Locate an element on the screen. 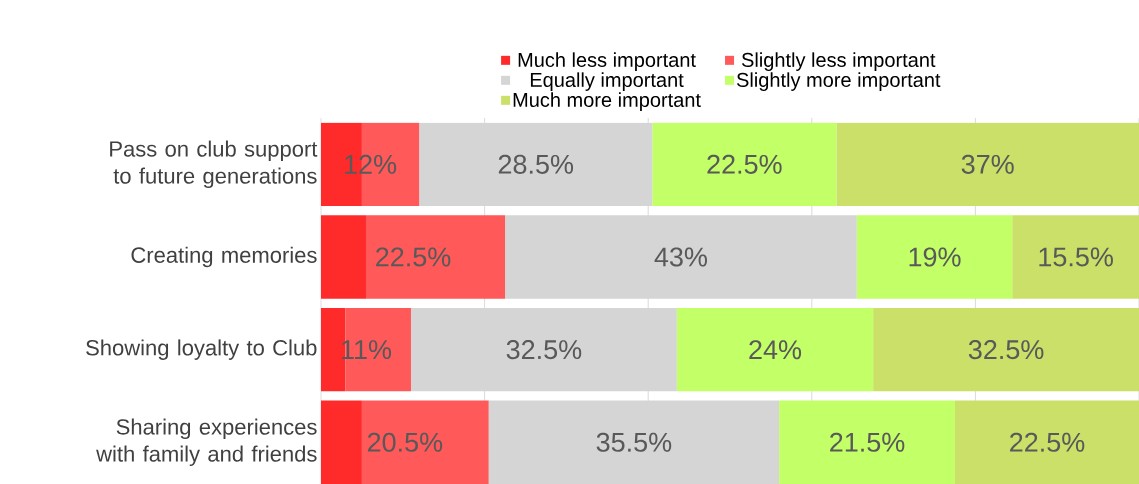  data-label: 24% is located at coordinates (775, 350).